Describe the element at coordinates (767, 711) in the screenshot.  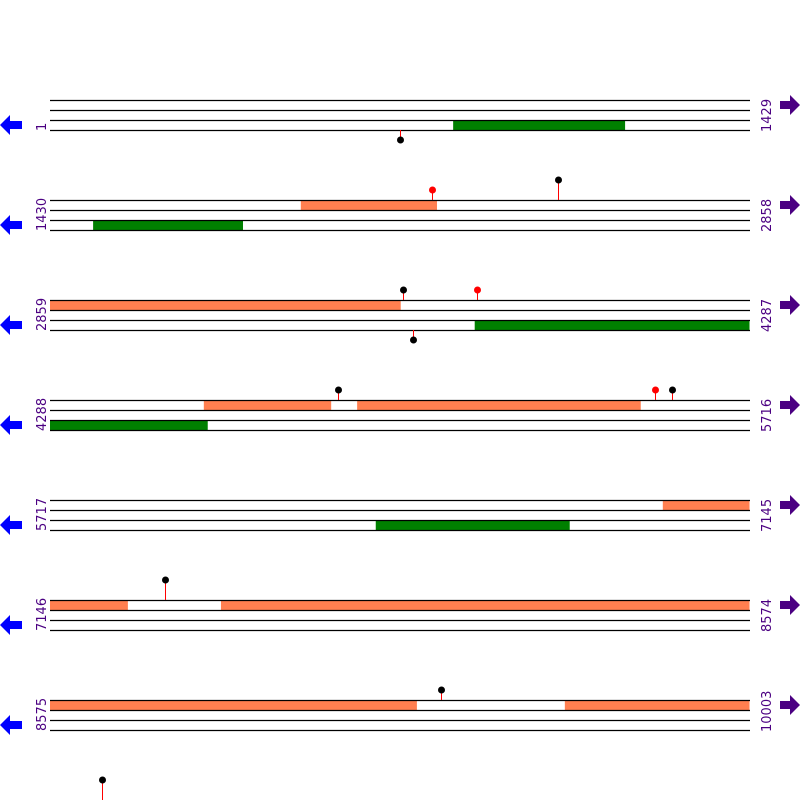
I see `row-end-label: 10003` at that location.